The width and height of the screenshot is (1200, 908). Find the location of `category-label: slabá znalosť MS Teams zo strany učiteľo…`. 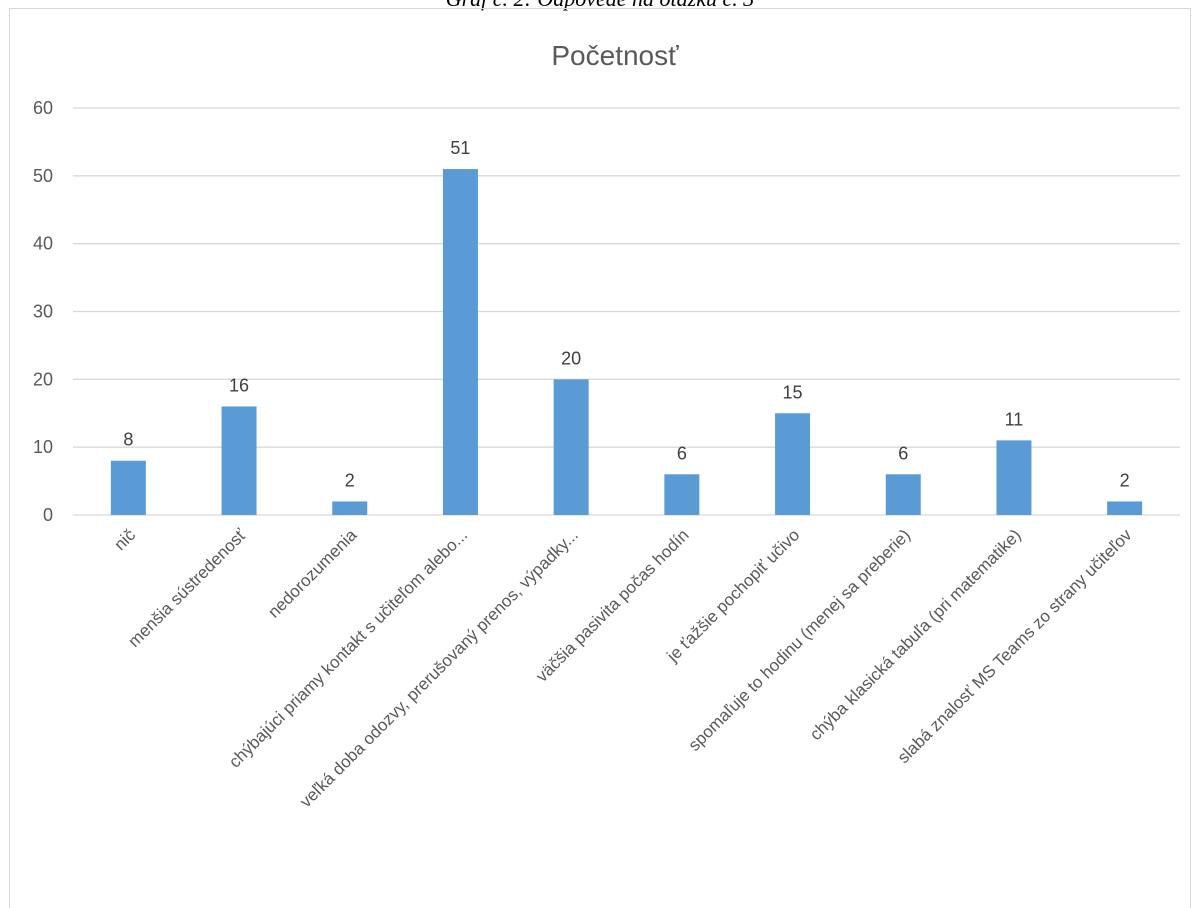

category-label: slabá znalosť MS Teams zo strany učiteľo… is located at coordinates (1015, 646).